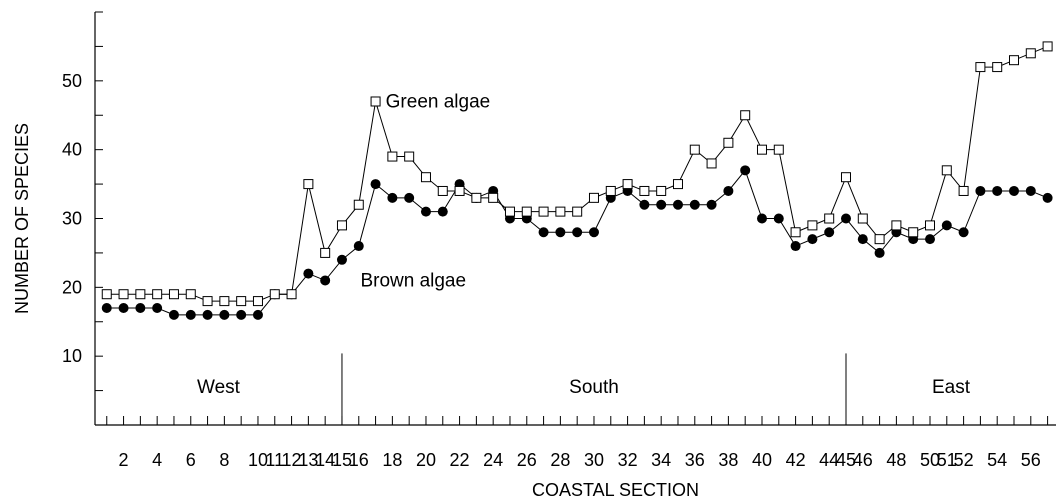  What do you see at coordinates (460, 460) in the screenshot?
I see `x-tick-label: 22` at bounding box center [460, 460].